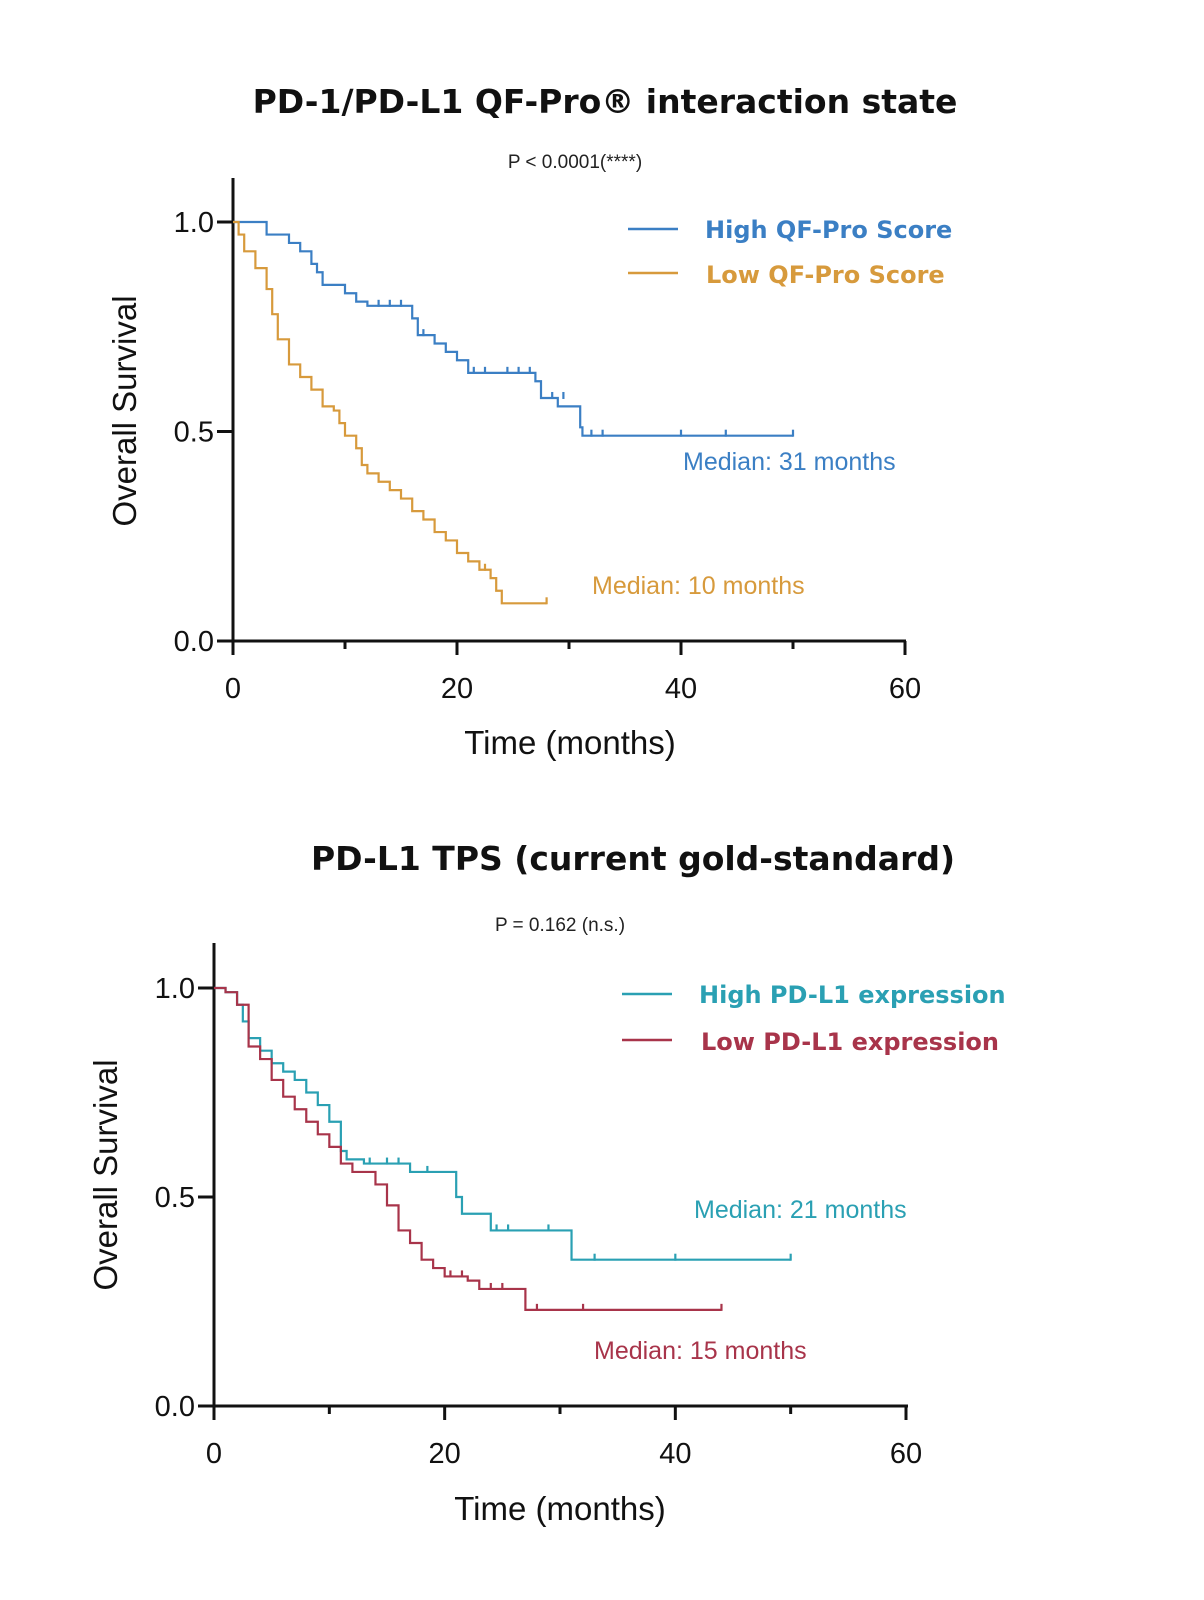  I want to click on chart-2-series, so click(503, 1148).